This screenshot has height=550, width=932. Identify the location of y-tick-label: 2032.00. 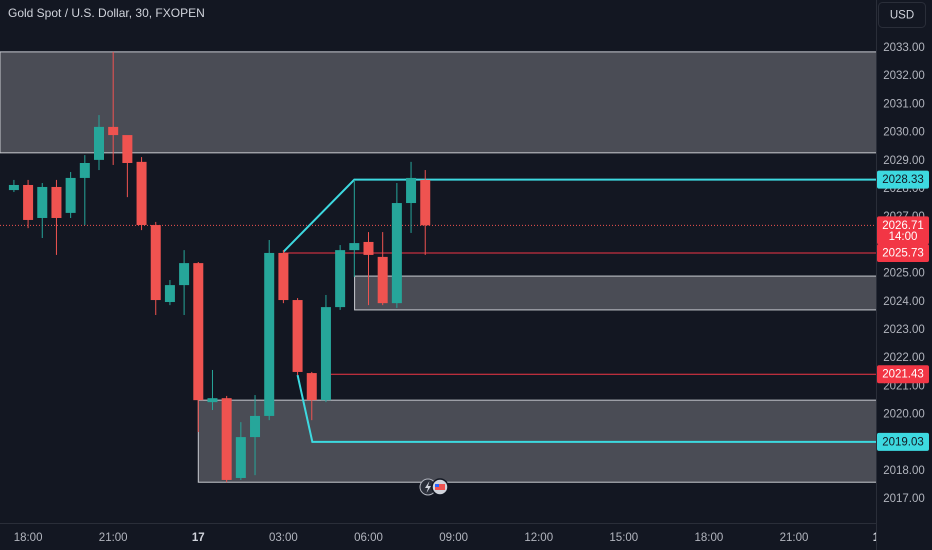
(904, 76).